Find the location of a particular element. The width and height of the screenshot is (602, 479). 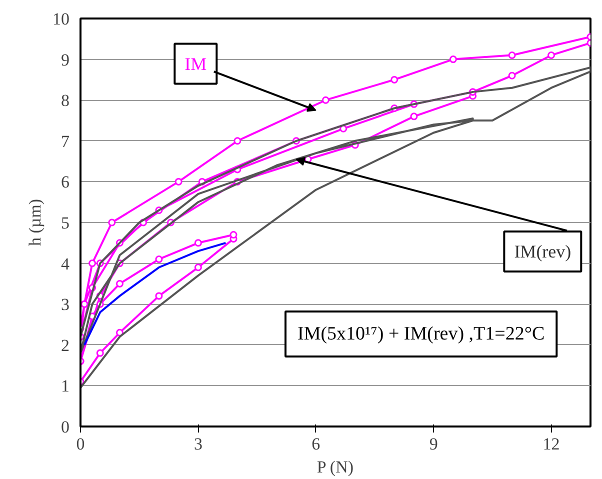

x-tick-label: 6 is located at coordinates (316, 444).